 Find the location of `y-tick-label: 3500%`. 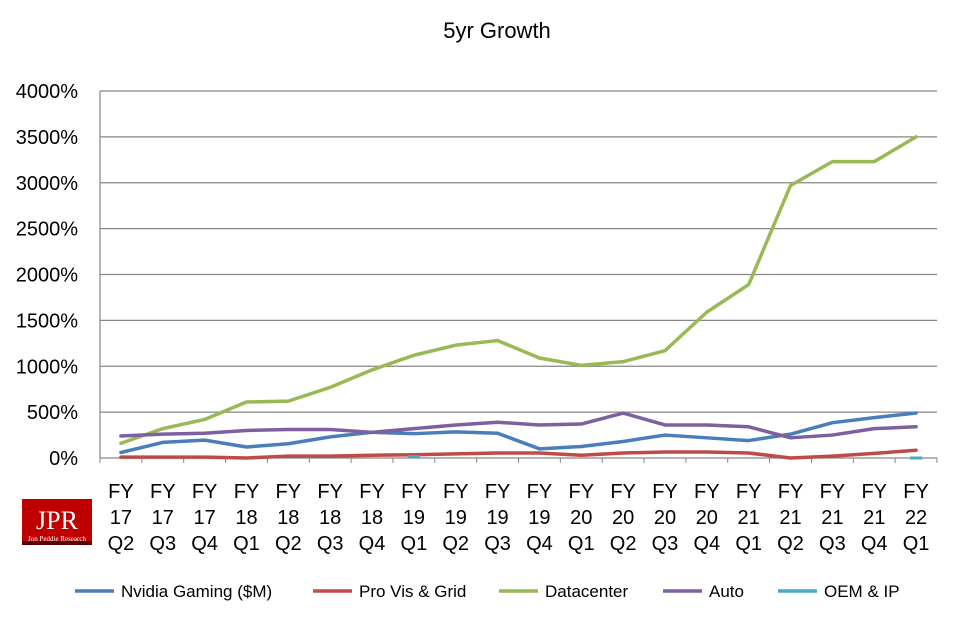

y-tick-label: 3500% is located at coordinates (47, 138).